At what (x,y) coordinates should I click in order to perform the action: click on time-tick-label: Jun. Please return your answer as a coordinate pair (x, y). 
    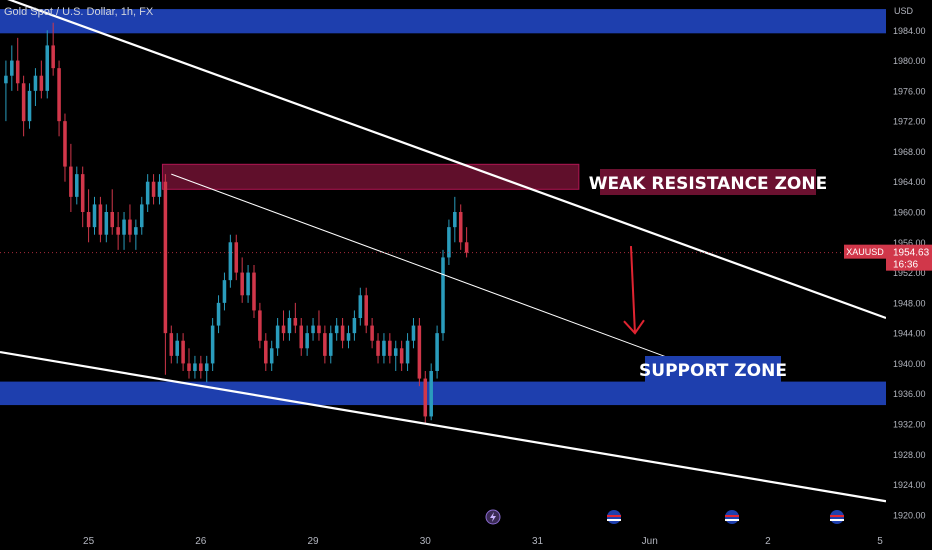
    Looking at the image, I should click on (650, 541).